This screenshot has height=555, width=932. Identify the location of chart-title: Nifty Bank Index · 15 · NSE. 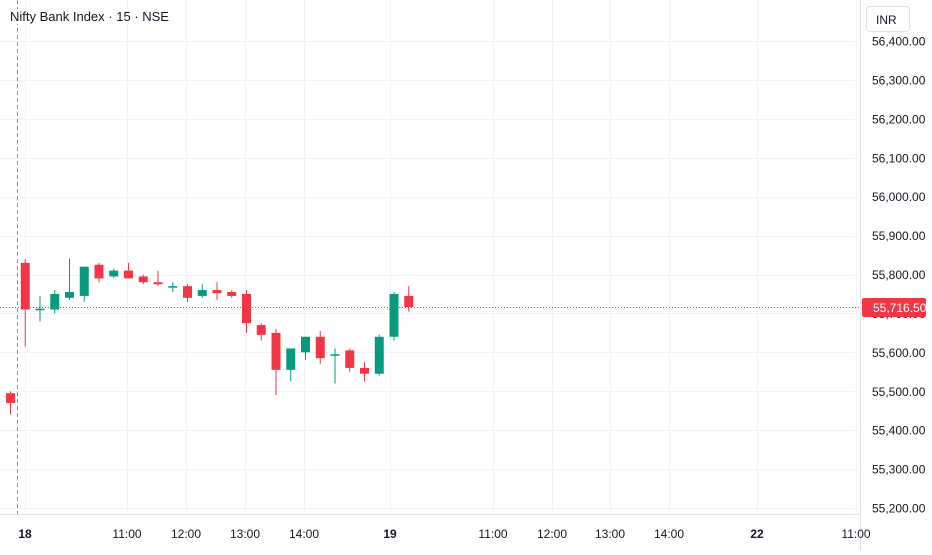
(89, 16).